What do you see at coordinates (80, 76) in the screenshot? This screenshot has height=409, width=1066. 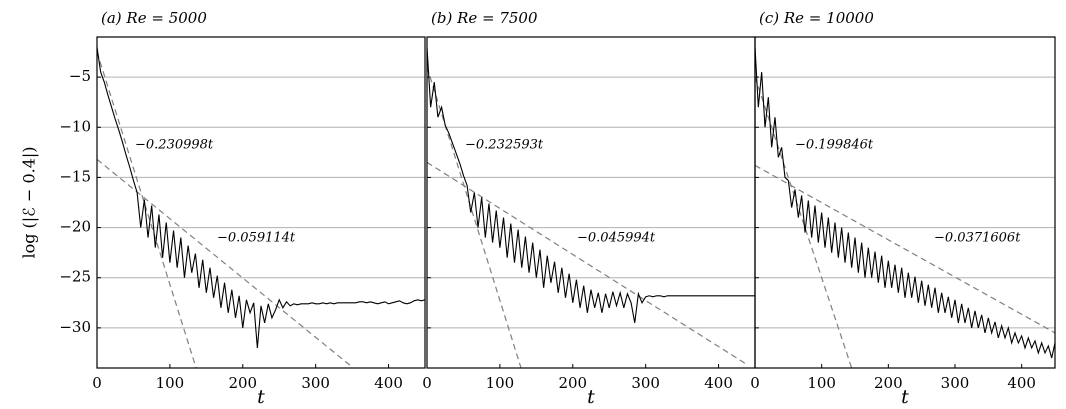 I see `y-tick-label: −5` at bounding box center [80, 76].